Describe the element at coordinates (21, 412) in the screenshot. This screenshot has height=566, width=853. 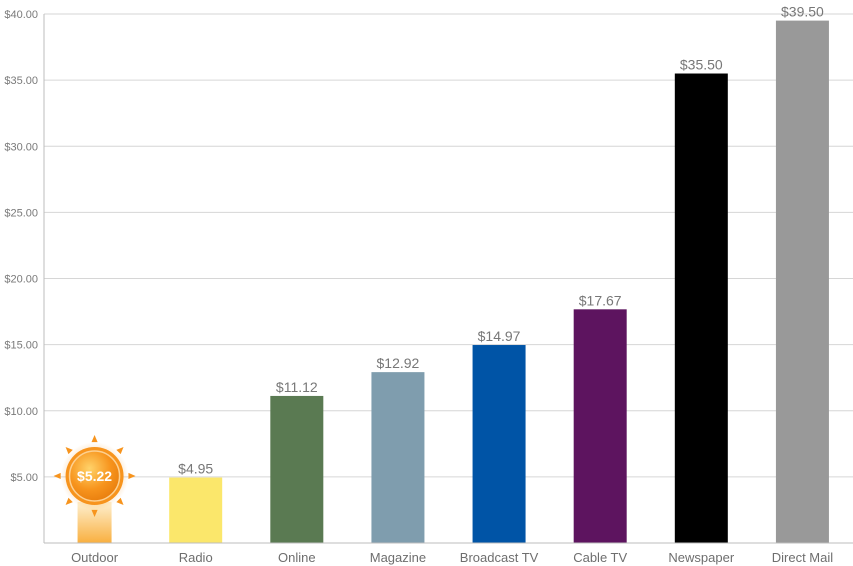
I see `y-tick-label: $10.00` at that location.